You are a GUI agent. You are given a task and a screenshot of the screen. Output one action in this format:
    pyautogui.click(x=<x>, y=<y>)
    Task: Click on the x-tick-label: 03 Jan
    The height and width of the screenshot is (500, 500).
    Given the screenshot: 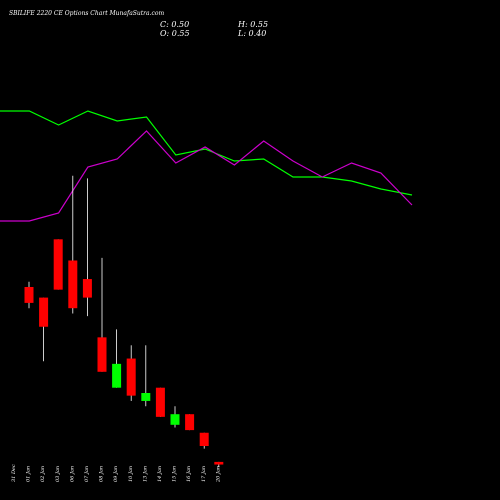 What is the action you would take?
    pyautogui.click(x=58, y=474)
    